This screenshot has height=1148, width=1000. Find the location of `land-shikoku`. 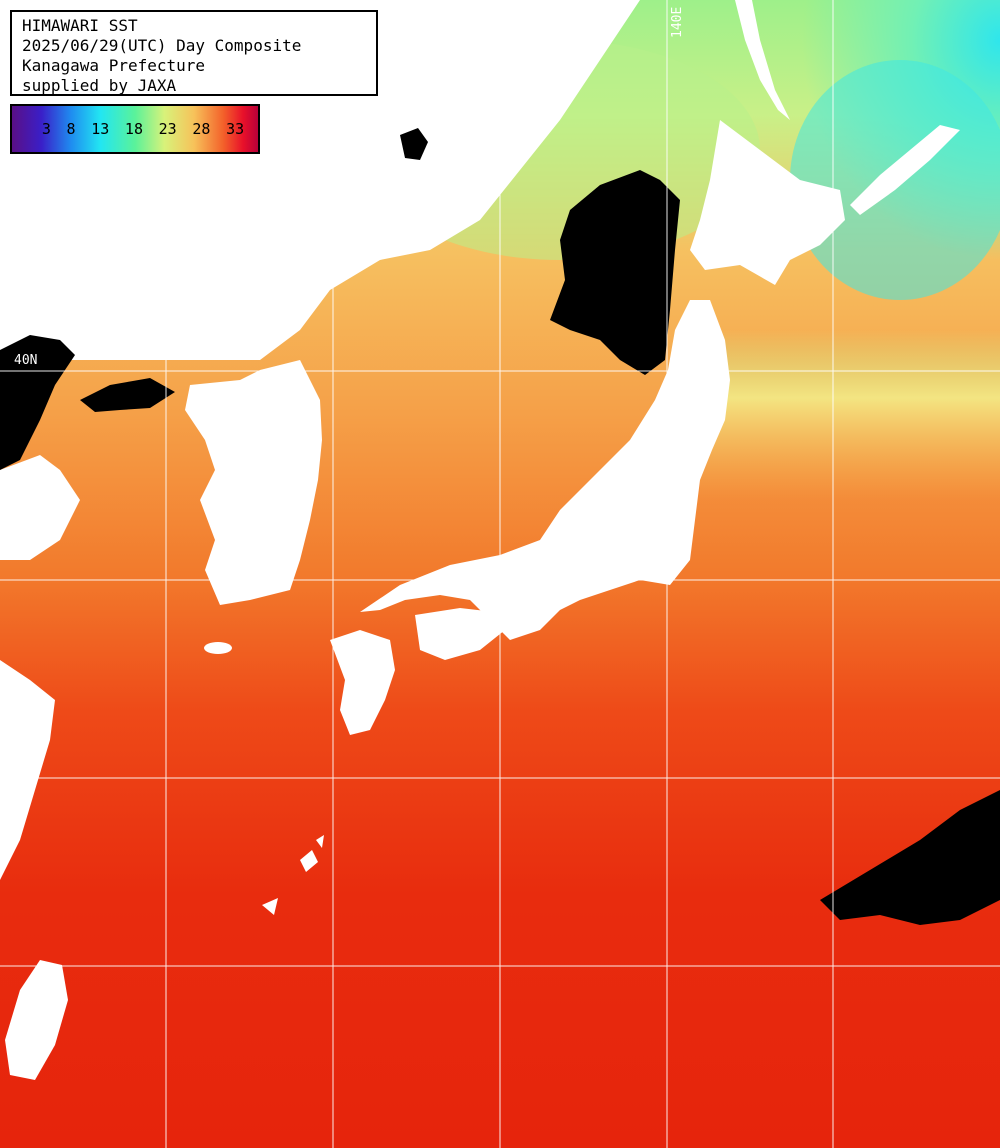

land-shikoku is located at coordinates (460, 634).